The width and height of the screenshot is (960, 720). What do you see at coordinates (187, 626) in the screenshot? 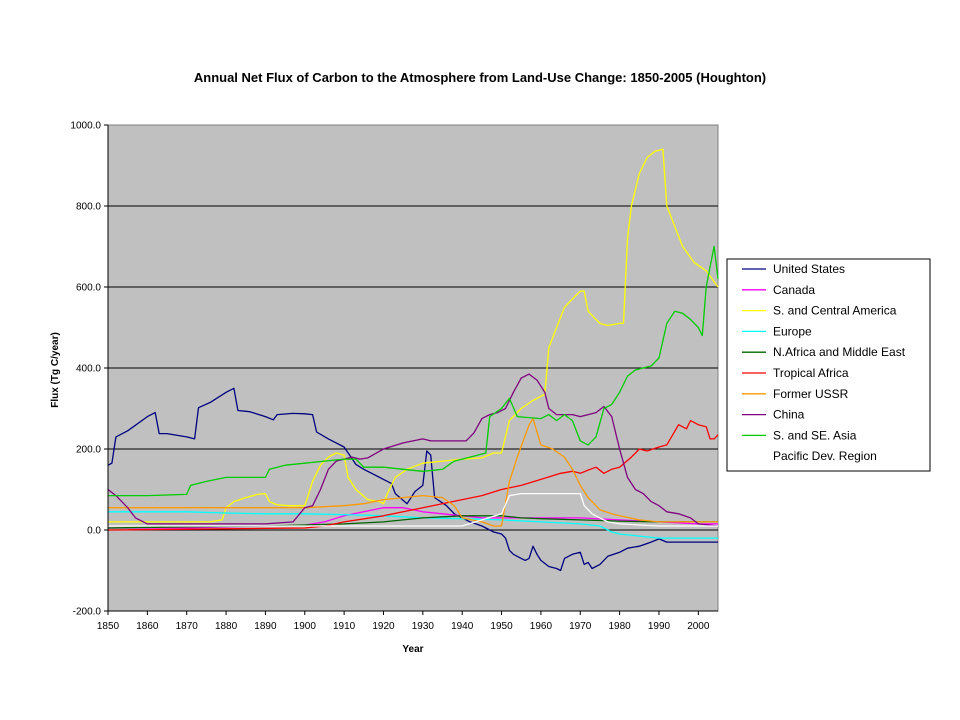
I see `x-tick-label: 1870` at bounding box center [187, 626].